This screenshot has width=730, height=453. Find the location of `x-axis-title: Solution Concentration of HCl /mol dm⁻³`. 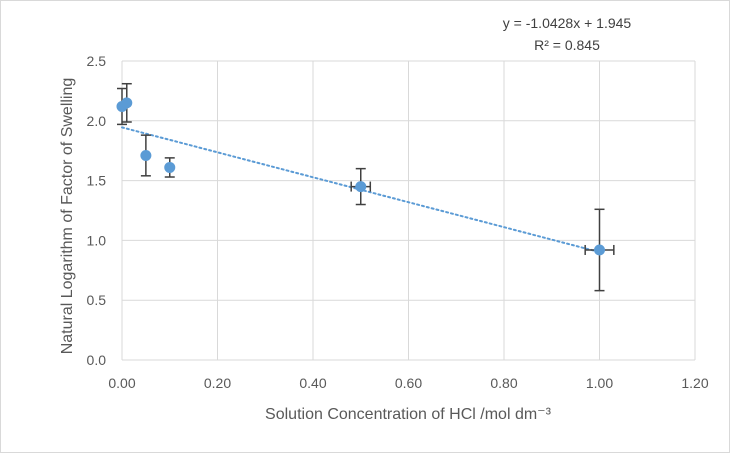

x-axis-title: Solution Concentration of HCl /mol dm⁻³ is located at coordinates (408, 414).